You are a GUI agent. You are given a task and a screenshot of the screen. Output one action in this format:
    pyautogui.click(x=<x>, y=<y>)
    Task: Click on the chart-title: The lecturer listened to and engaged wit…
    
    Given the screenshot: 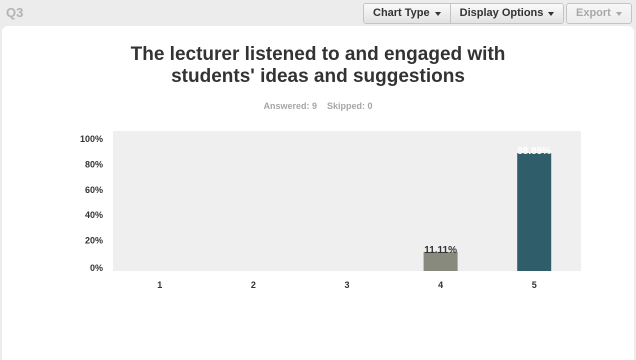 What is the action you would take?
    pyautogui.click(x=318, y=66)
    